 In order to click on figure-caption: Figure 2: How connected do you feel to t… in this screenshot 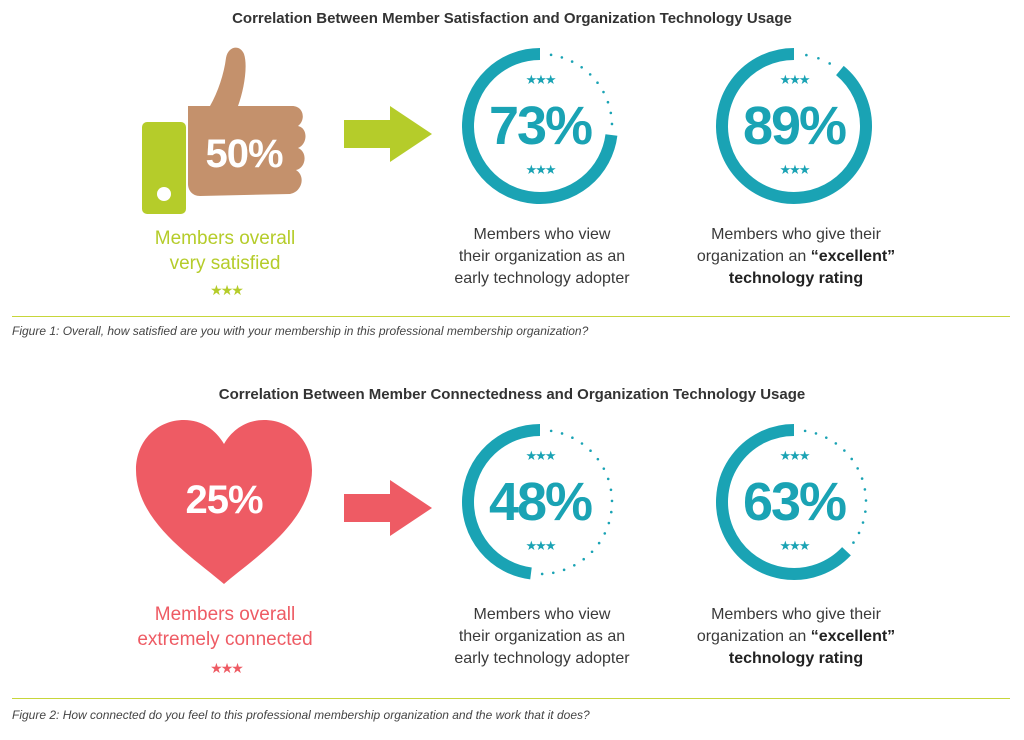, I will do `click(301, 715)`.